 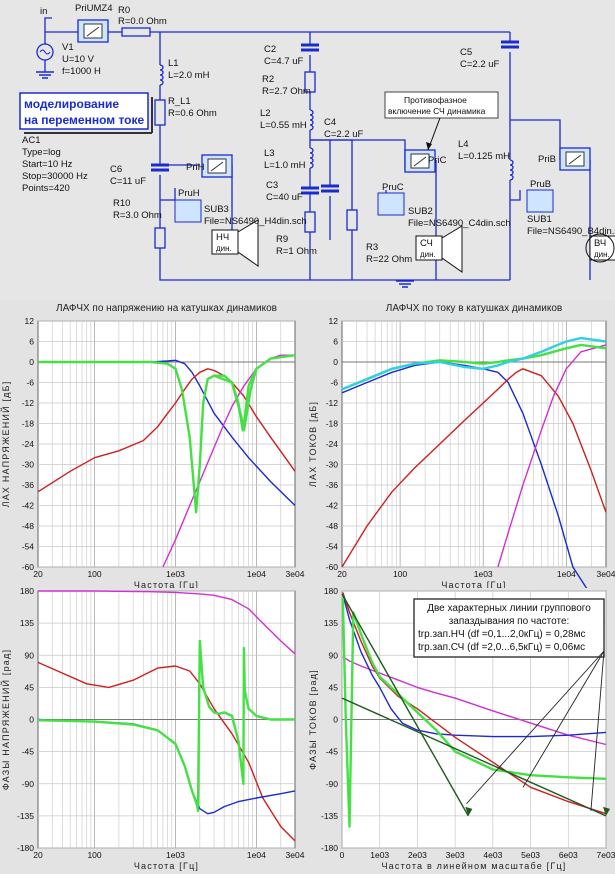 I want to click on series-gd-LF, so click(x=405, y=705).